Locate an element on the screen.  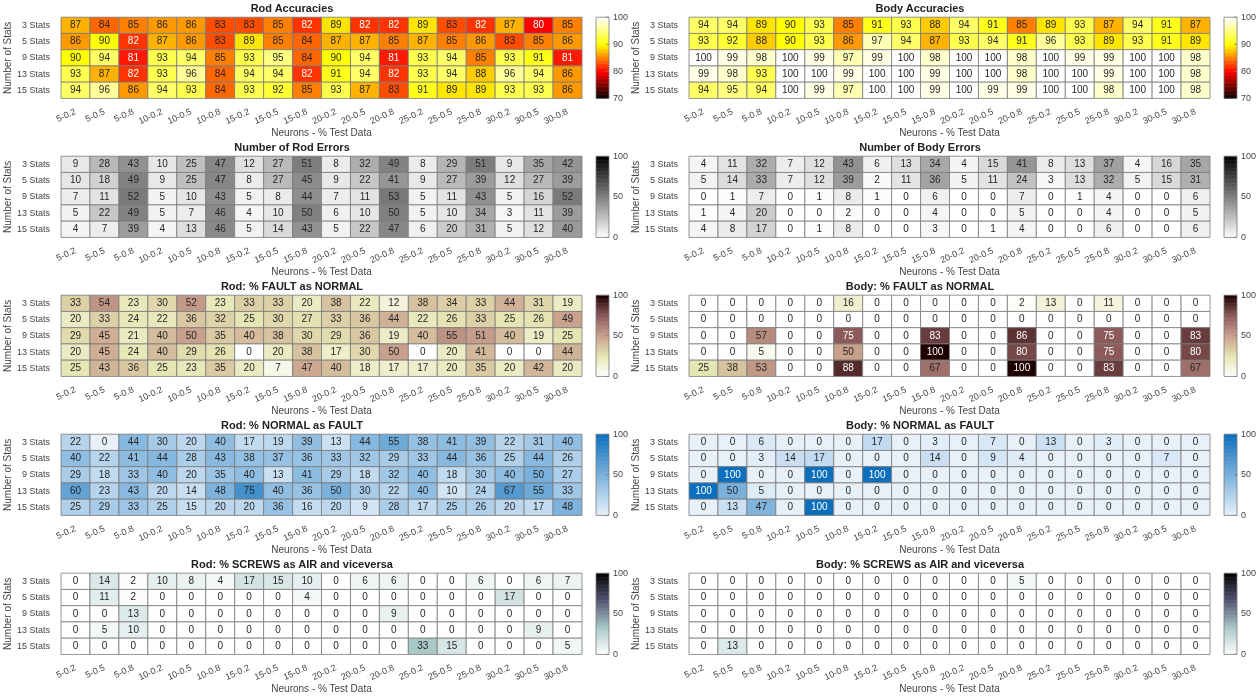
data-label: 11 is located at coordinates (539, 212).